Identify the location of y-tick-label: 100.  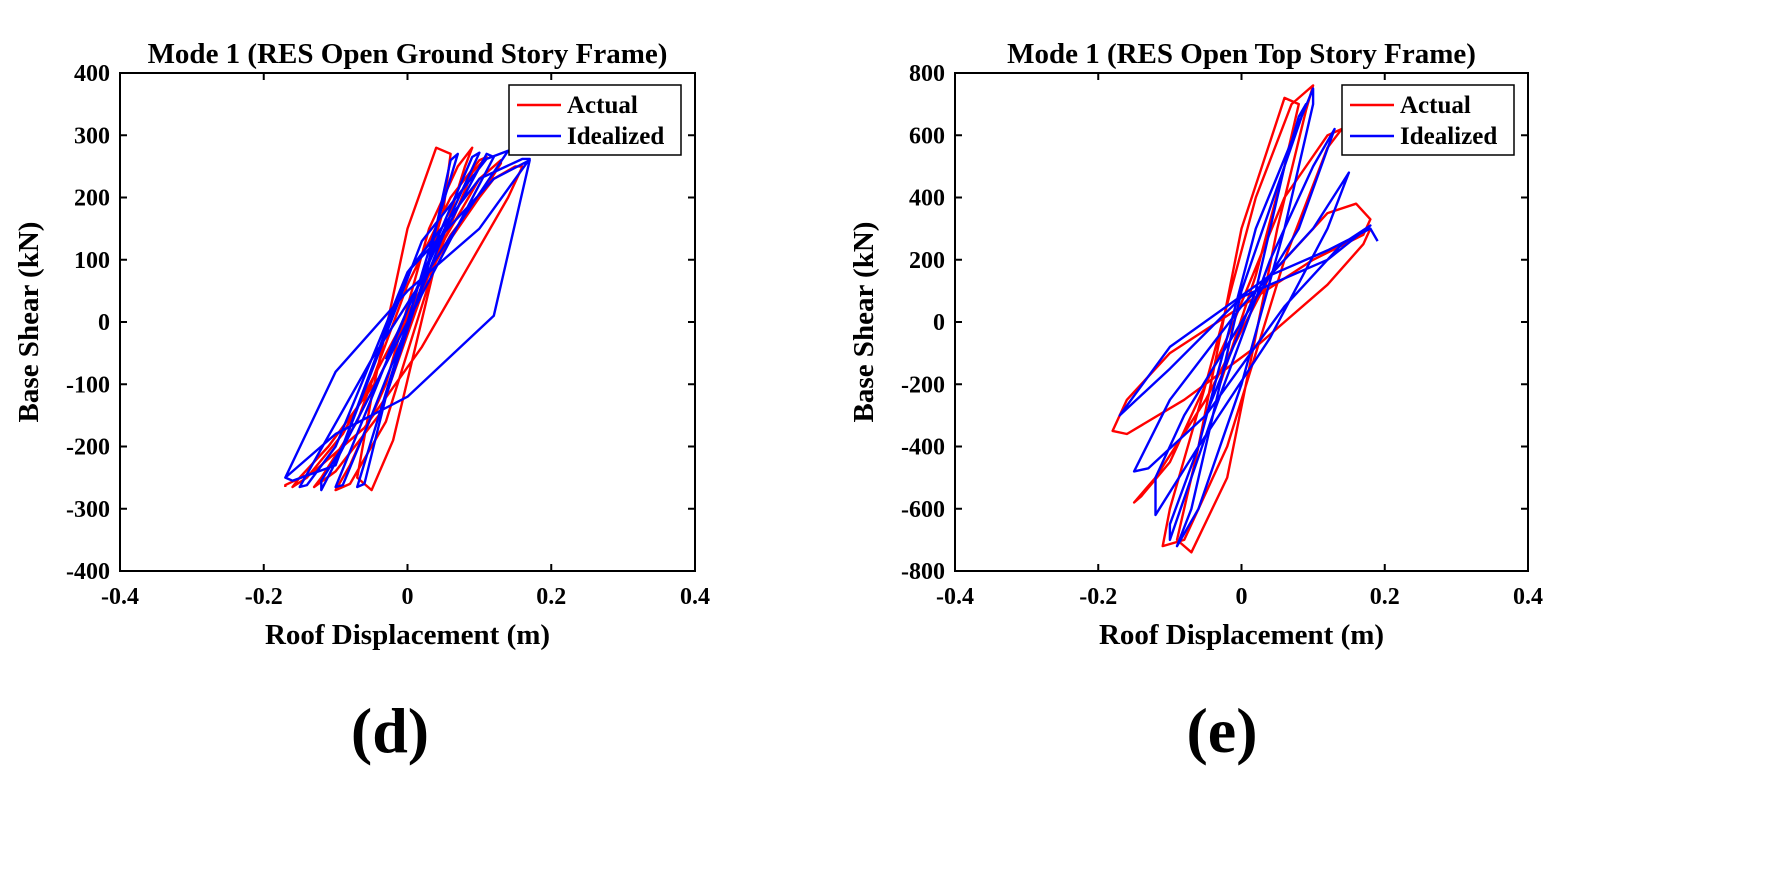
(92, 261).